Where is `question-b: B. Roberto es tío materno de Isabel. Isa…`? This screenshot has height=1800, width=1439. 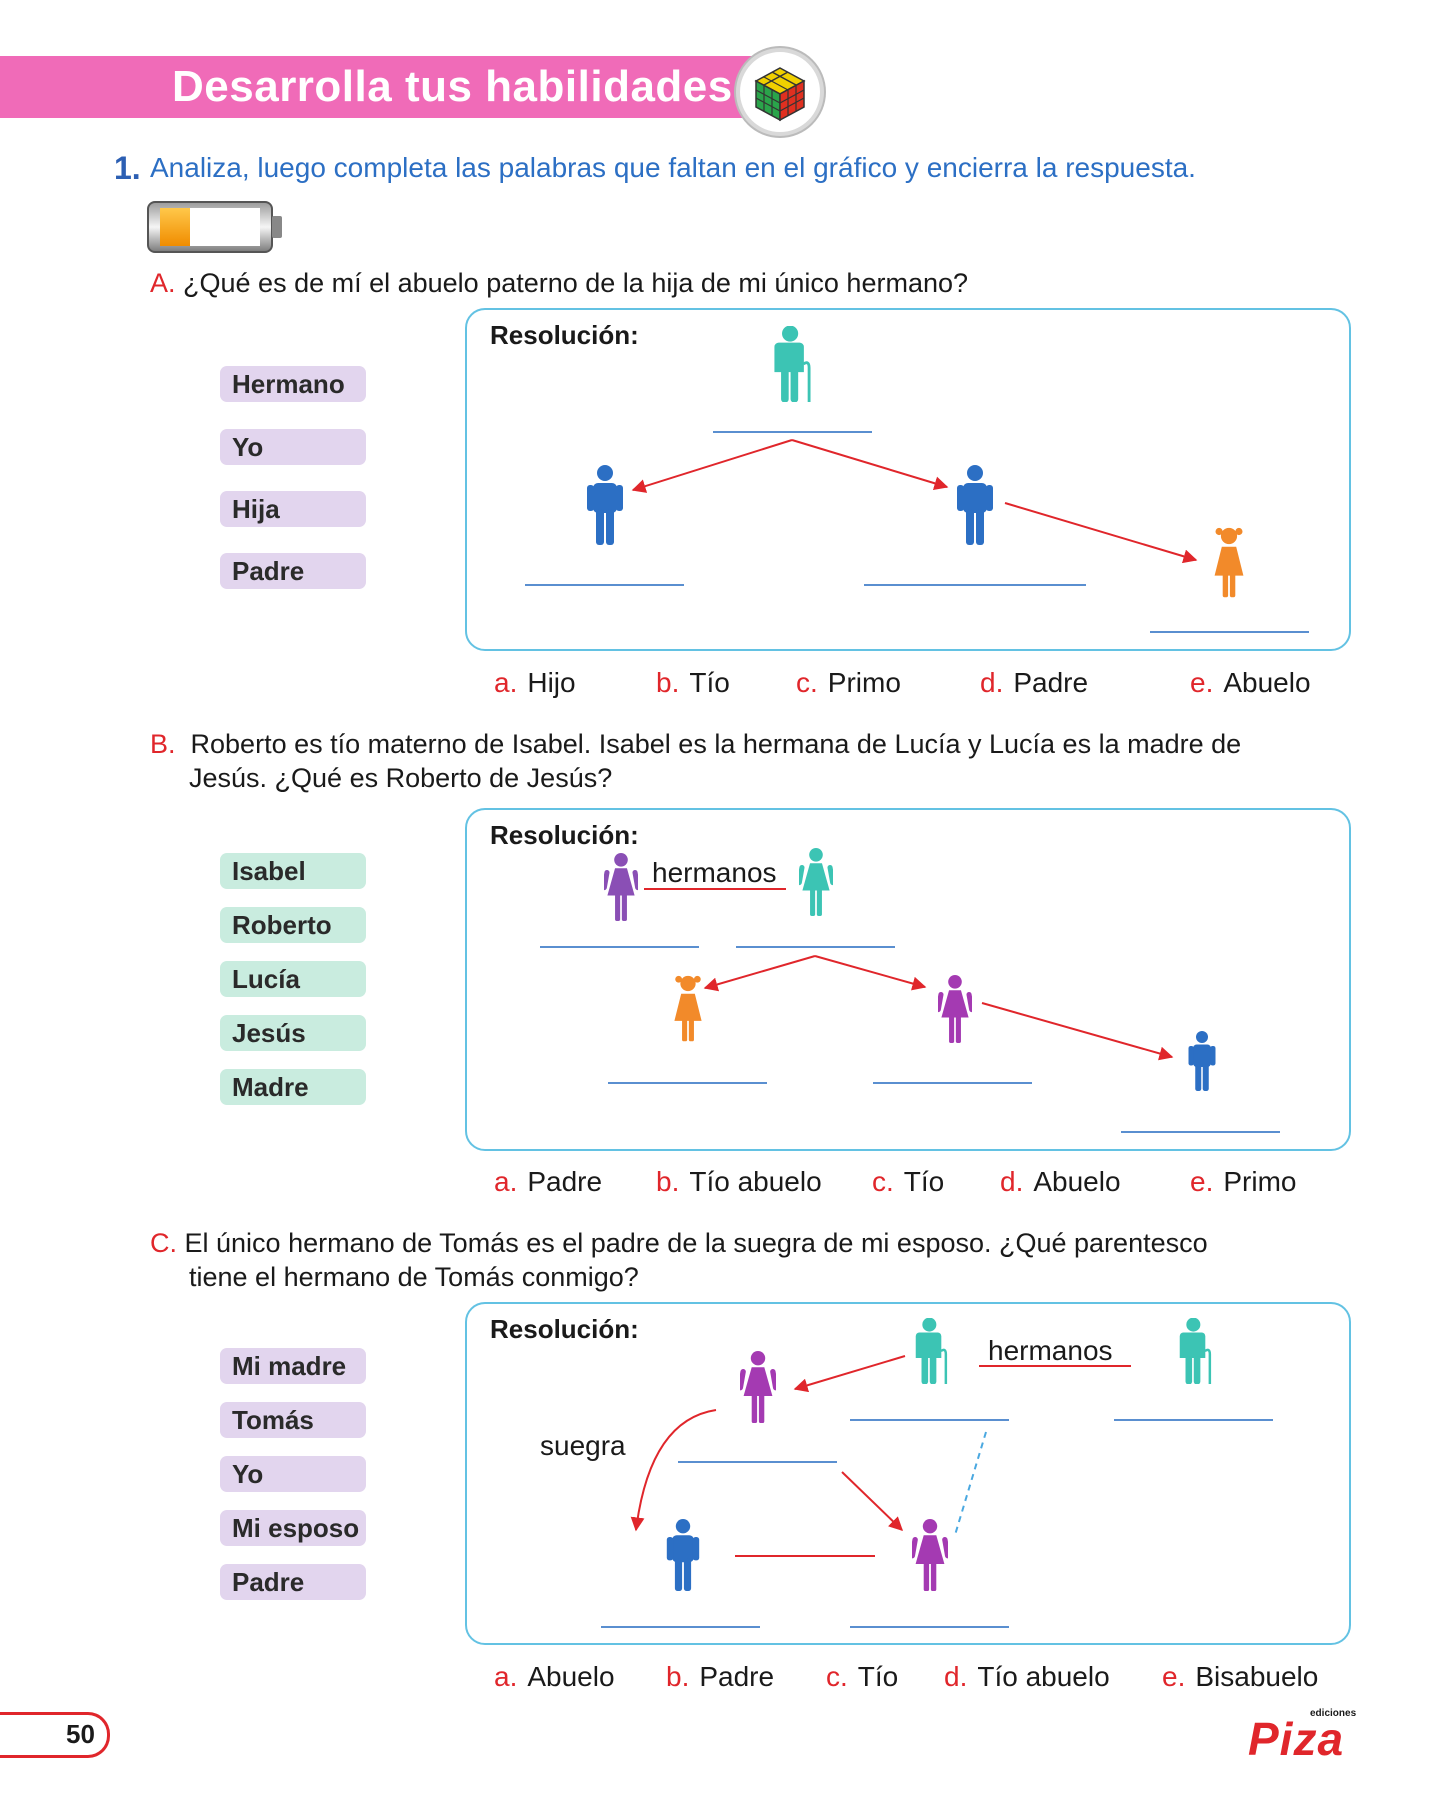 question-b: B. Roberto es tío materno de Isabel. Isa… is located at coordinates (695, 761).